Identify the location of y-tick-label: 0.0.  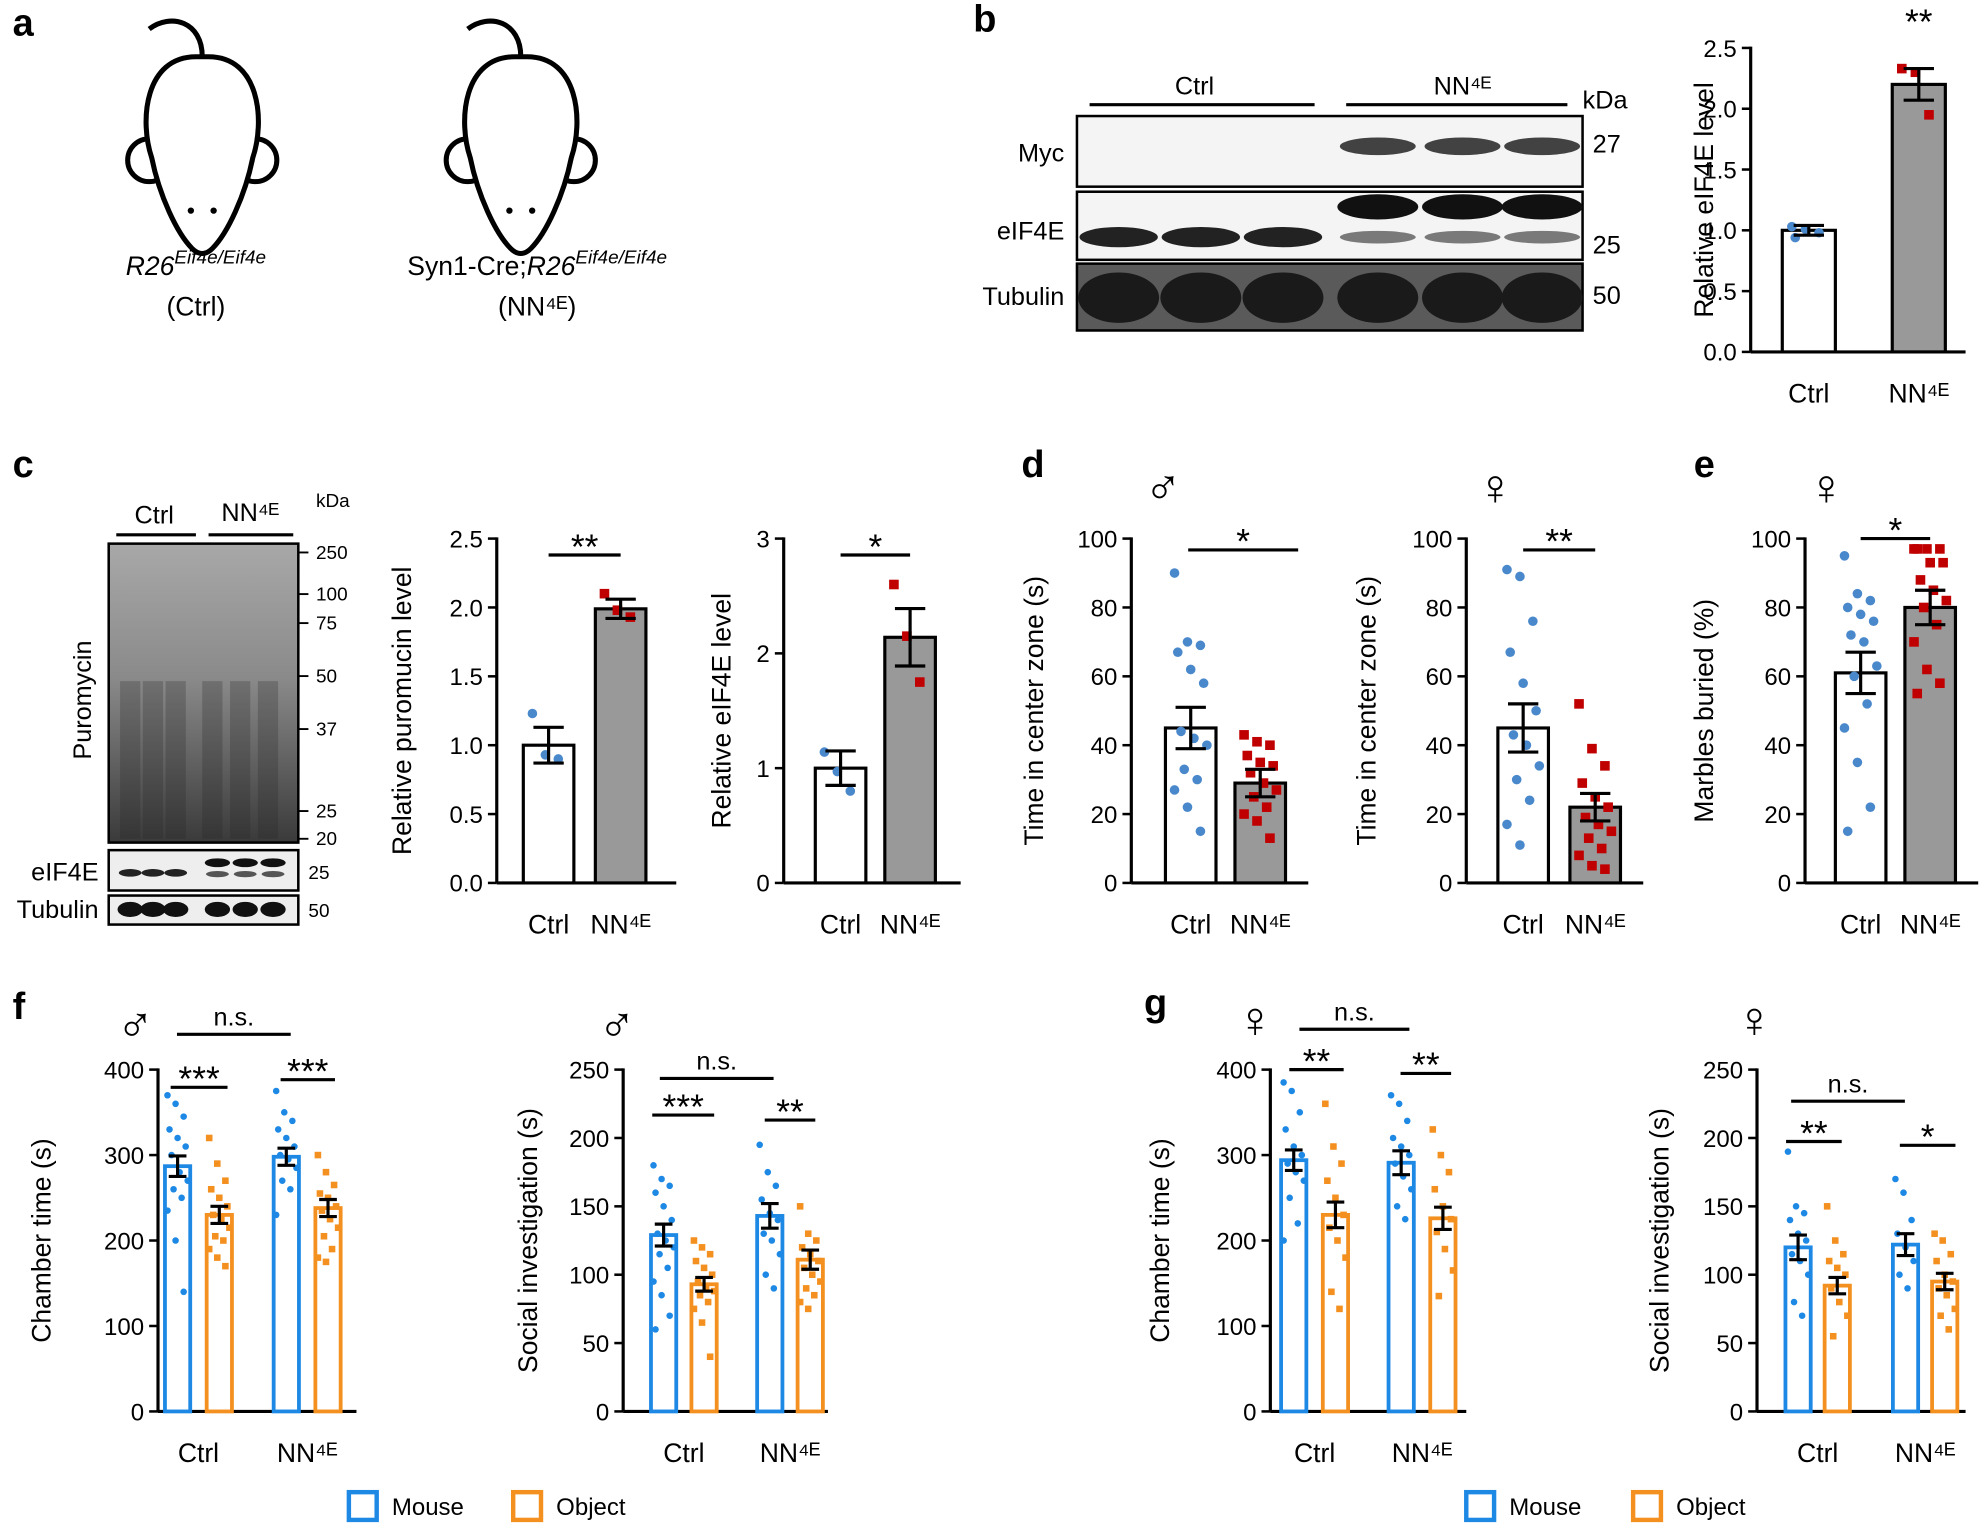
(1719, 353).